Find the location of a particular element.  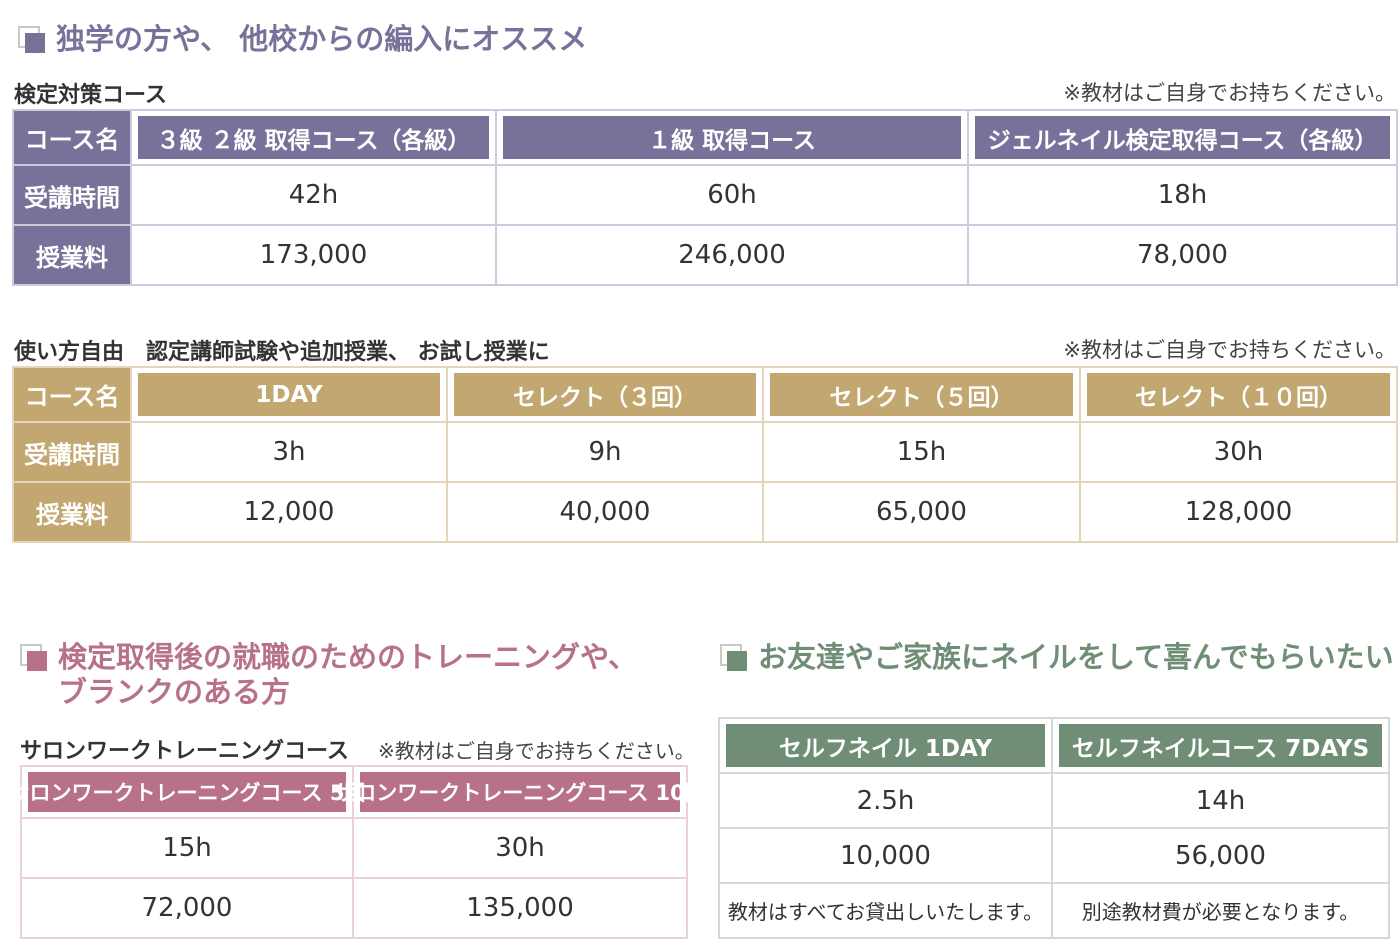

course-name-cell: ジェルネイル検定取得コース（各級） is located at coordinates (1182, 137).